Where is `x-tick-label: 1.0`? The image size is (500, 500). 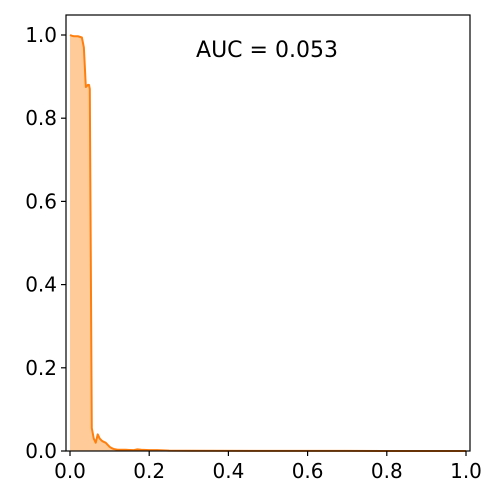 x-tick-label: 1.0 is located at coordinates (466, 471).